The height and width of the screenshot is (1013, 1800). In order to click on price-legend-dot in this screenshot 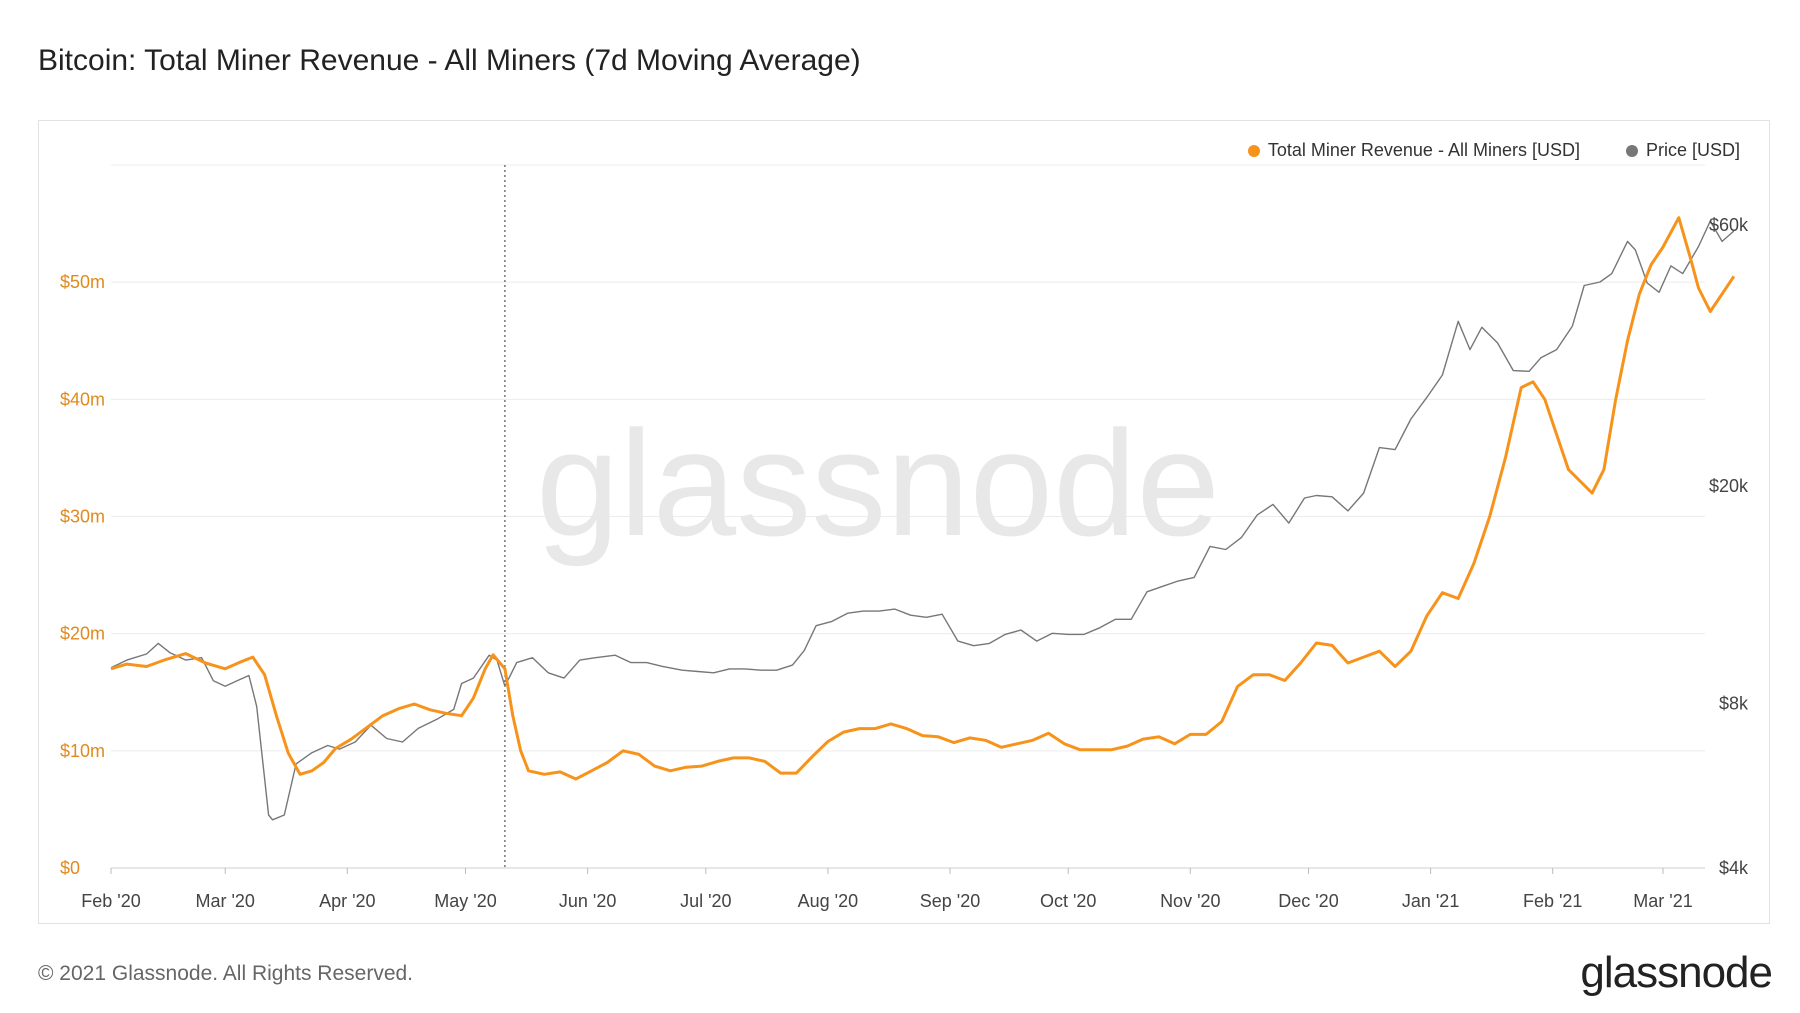, I will do `click(1631, 150)`.